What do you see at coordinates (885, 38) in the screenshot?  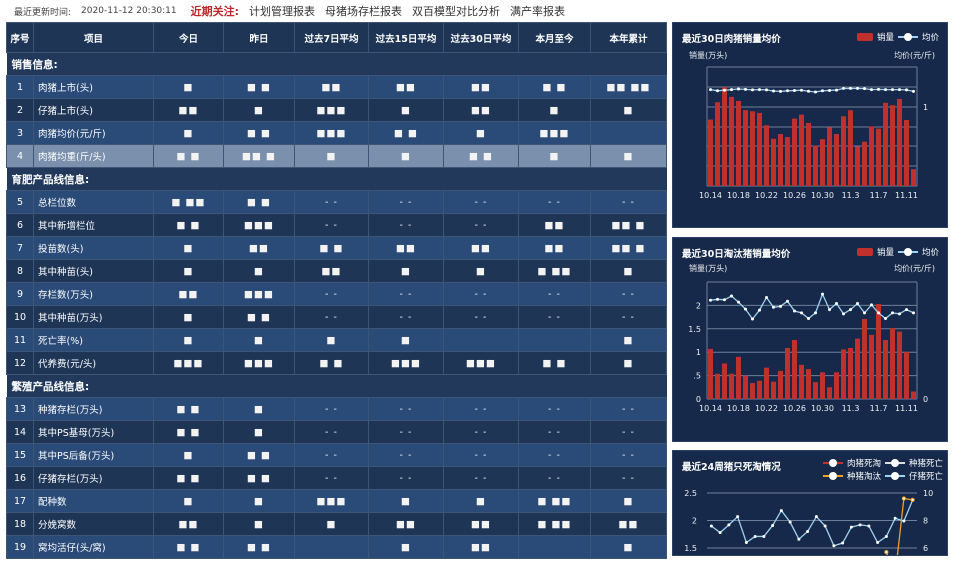 I see `legend-label: 销量` at bounding box center [885, 38].